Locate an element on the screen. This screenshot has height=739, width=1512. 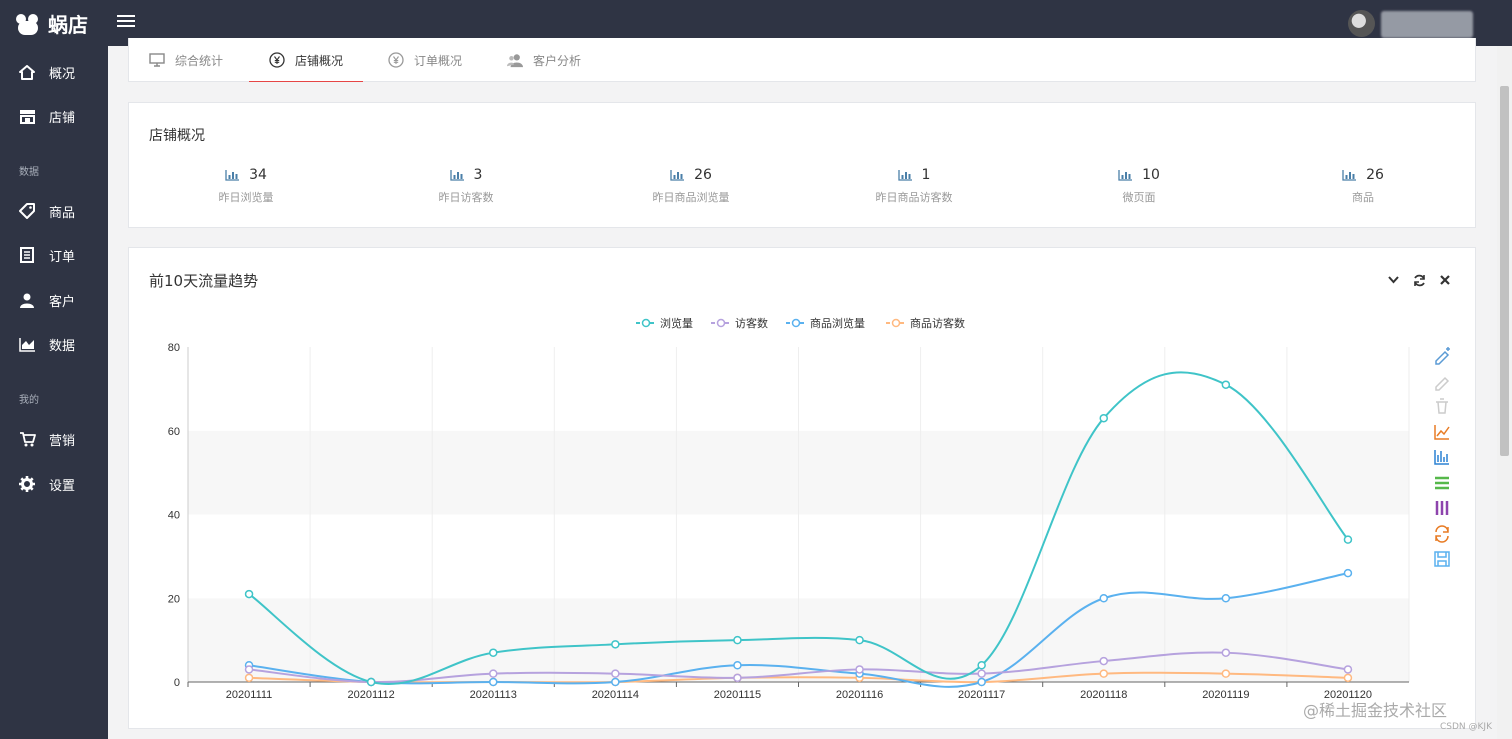
stat-item: 1 昨日商品访客数 is located at coordinates (914, 186).